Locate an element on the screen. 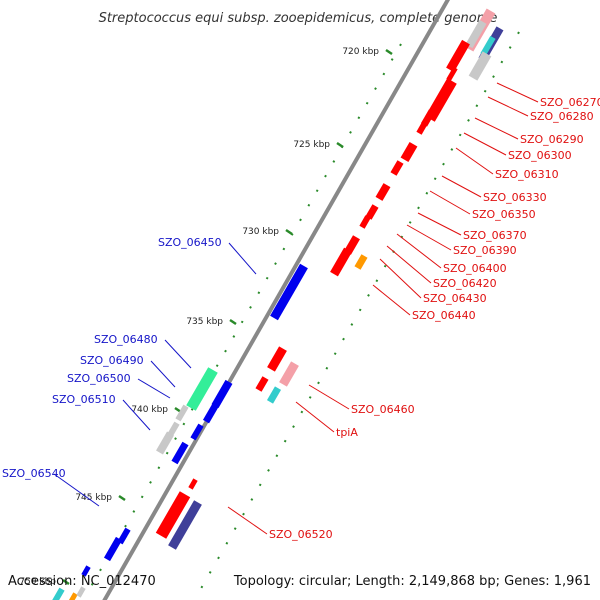  forward-gene-label: SZO_06500 is located at coordinates (99, 378).